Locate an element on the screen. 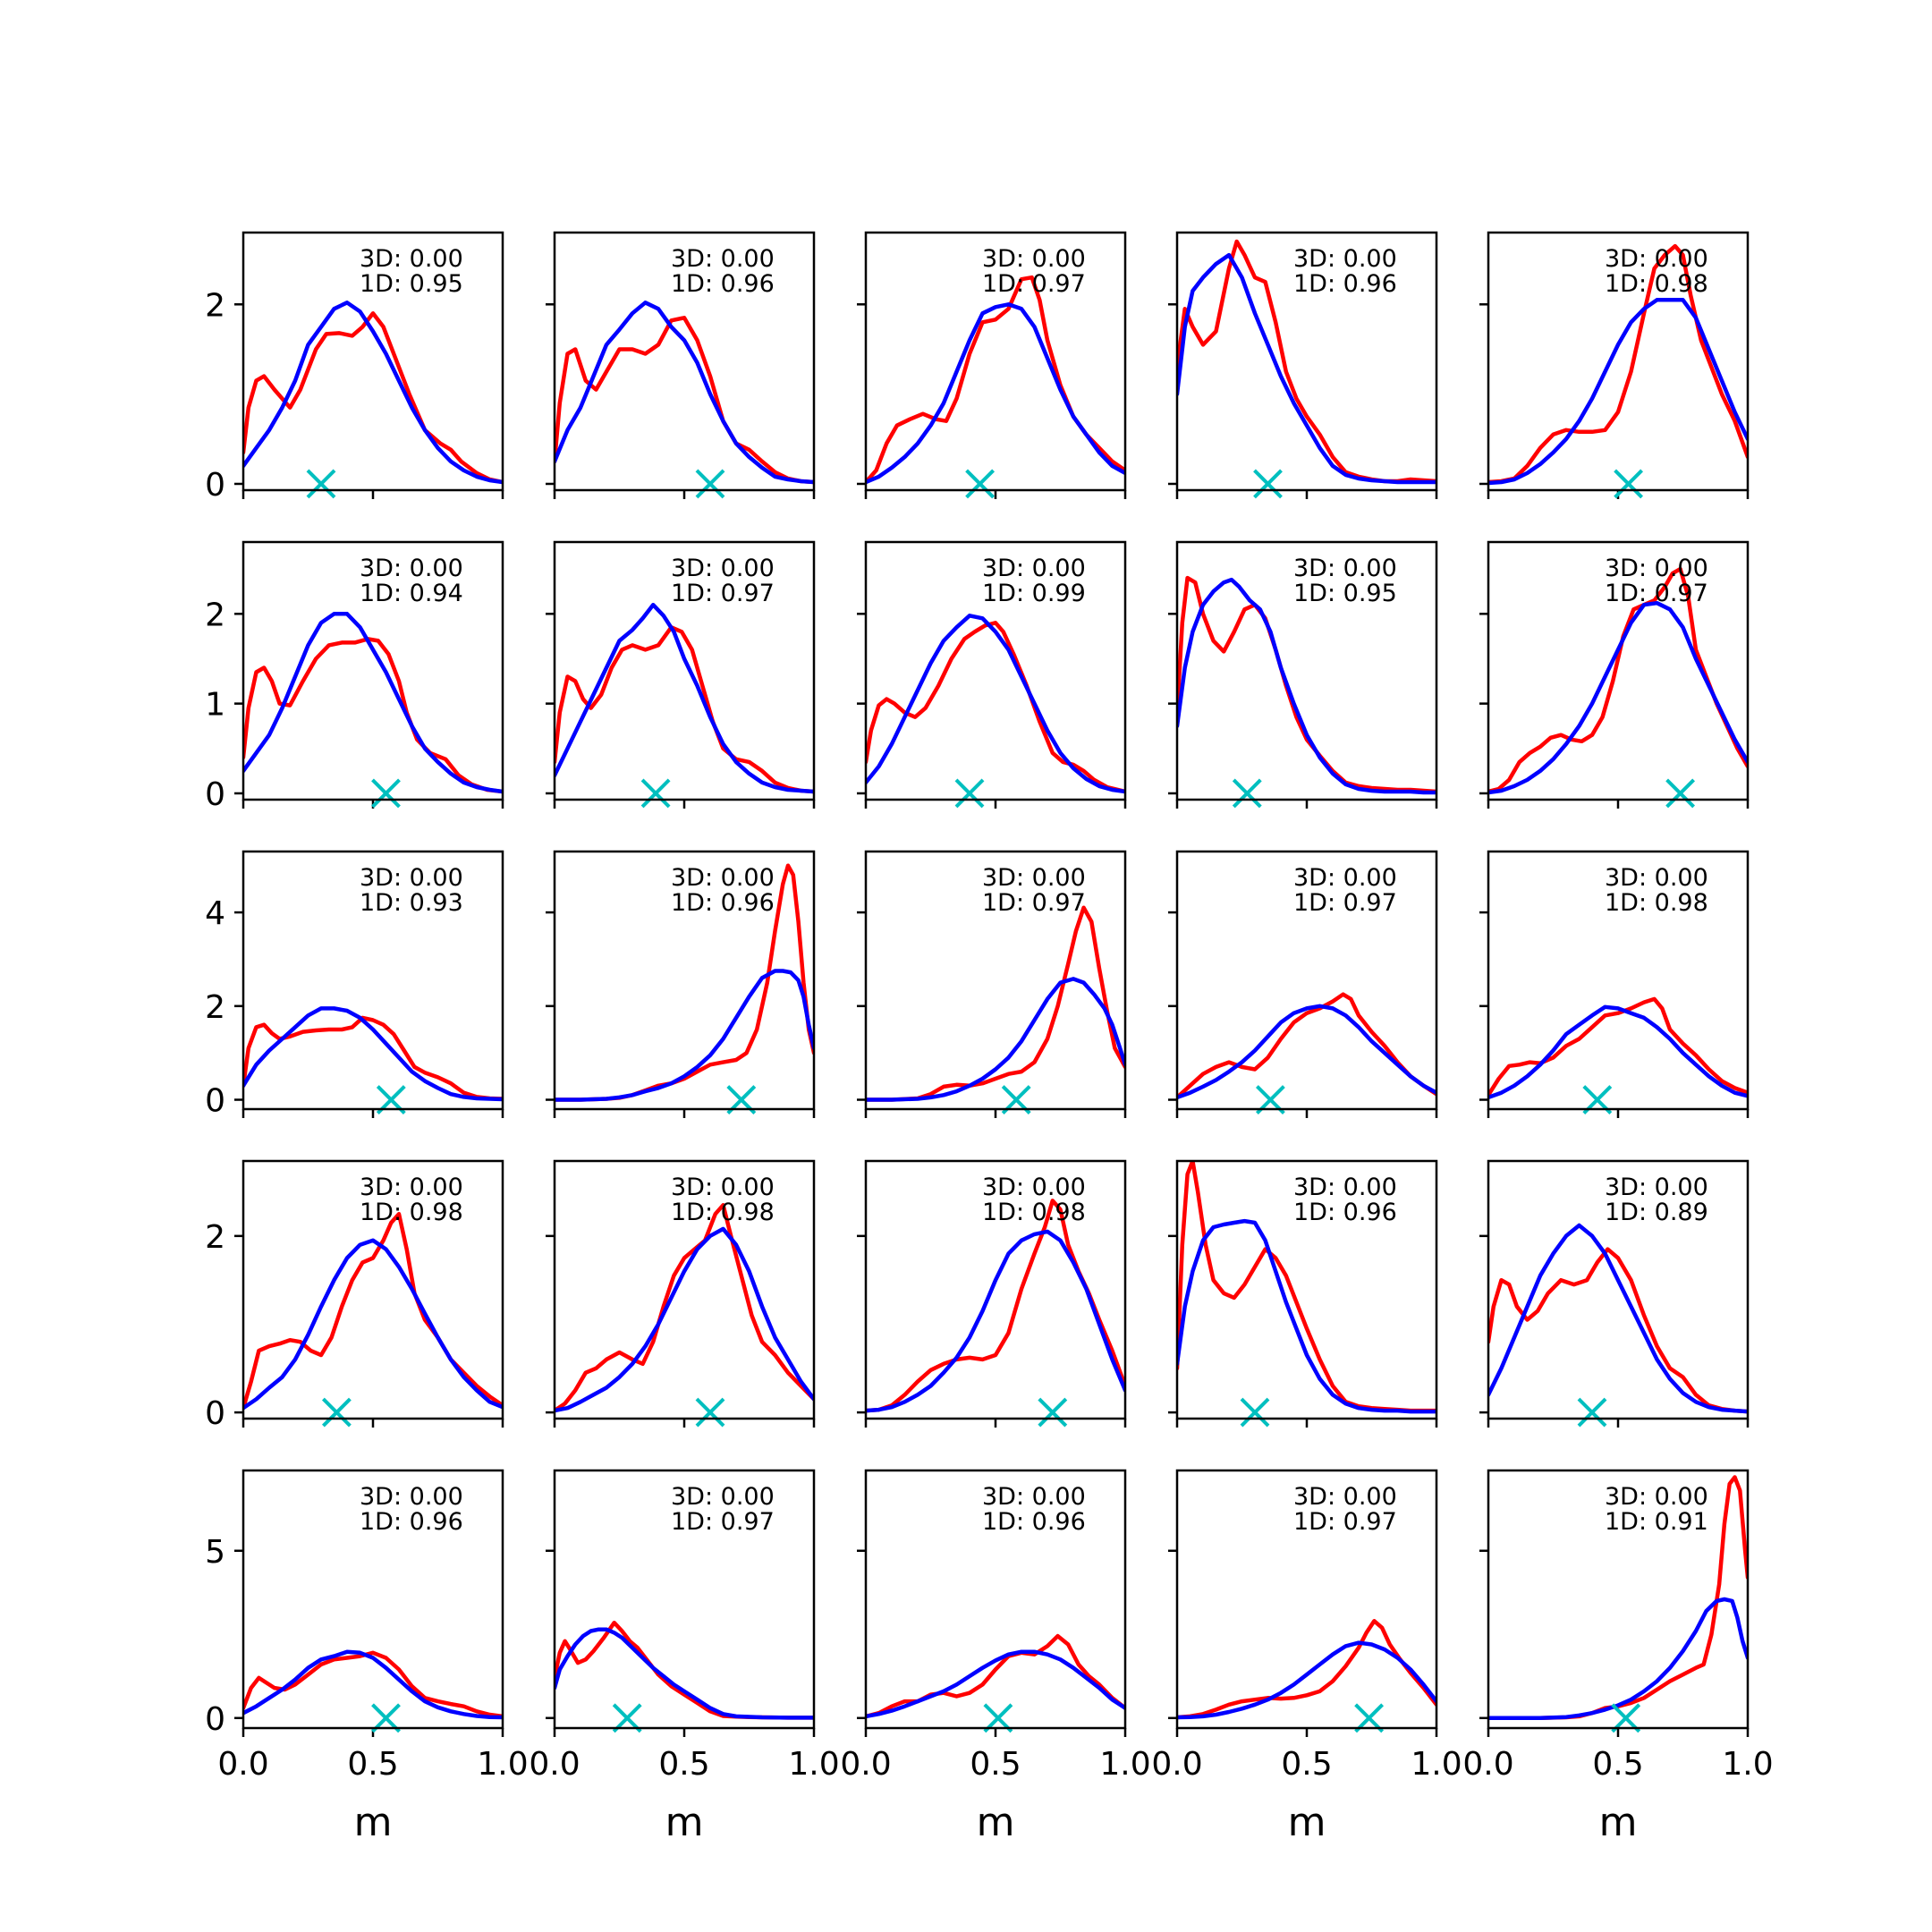 The width and height of the screenshot is (1932, 1932). annotation-1d: 1D: 0.89 is located at coordinates (1656, 1212).